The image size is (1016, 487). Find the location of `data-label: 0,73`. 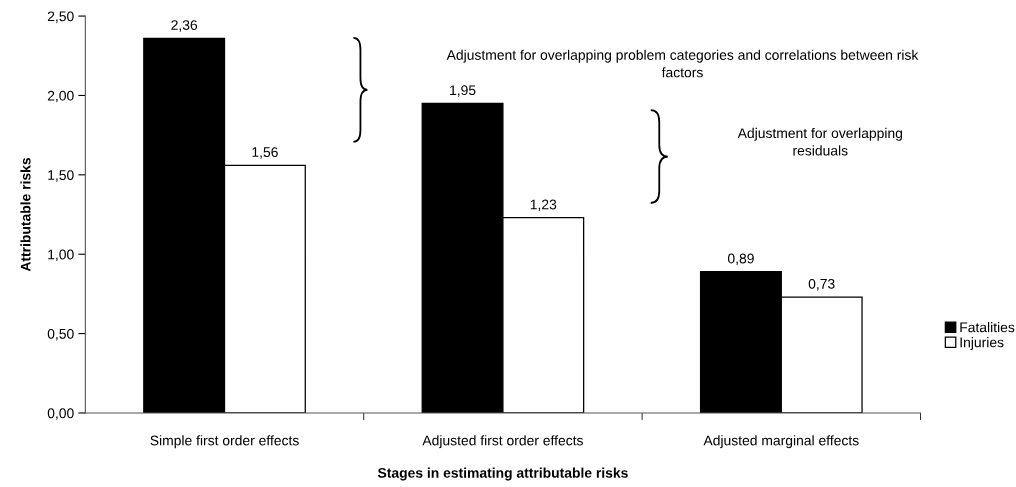

data-label: 0,73 is located at coordinates (821, 284).